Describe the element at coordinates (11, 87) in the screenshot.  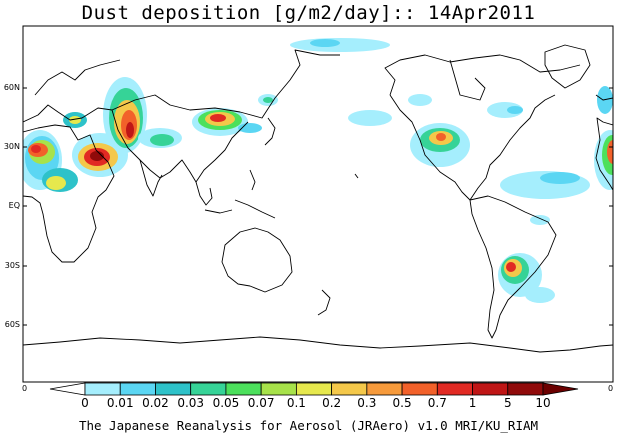
I see `lat-label-60n: 60N` at that location.